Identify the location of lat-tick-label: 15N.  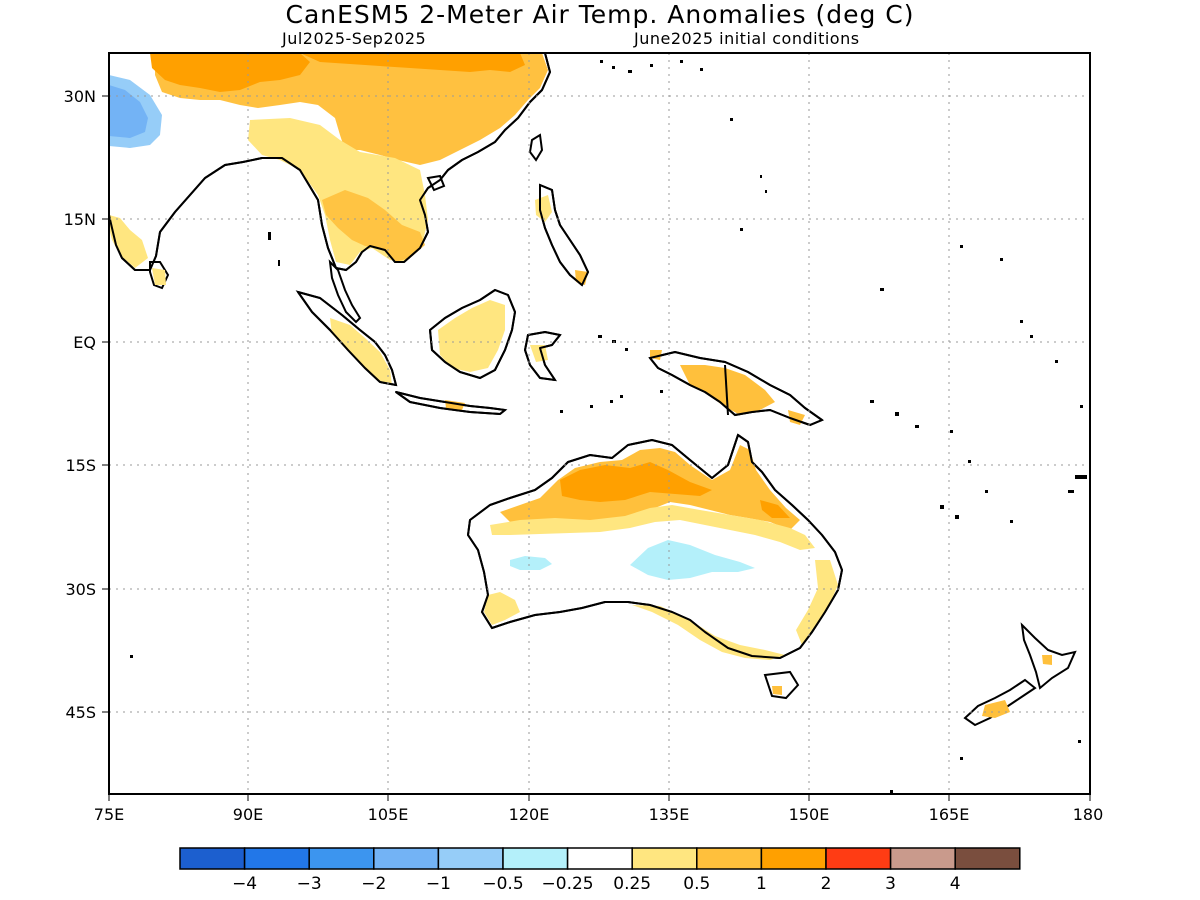
(80, 219).